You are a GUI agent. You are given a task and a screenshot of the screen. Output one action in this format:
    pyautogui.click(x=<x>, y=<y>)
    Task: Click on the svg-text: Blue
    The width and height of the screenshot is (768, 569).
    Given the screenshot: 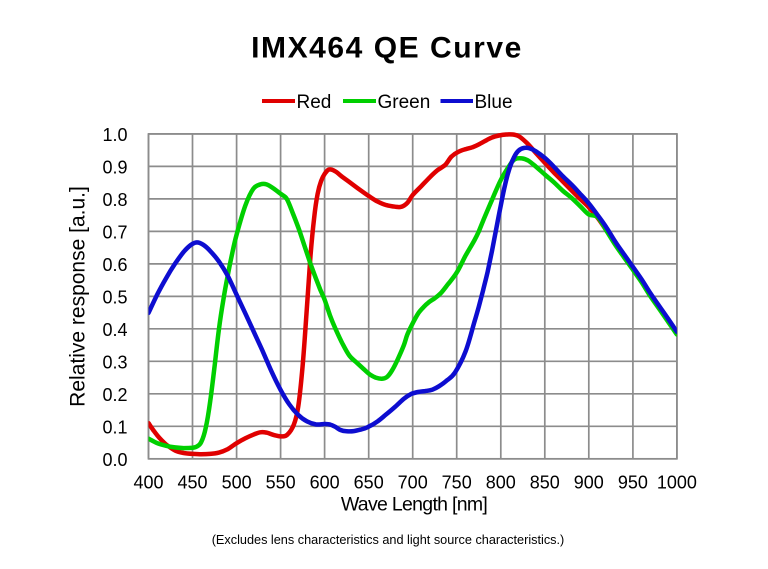 What is the action you would take?
    pyautogui.click(x=494, y=102)
    